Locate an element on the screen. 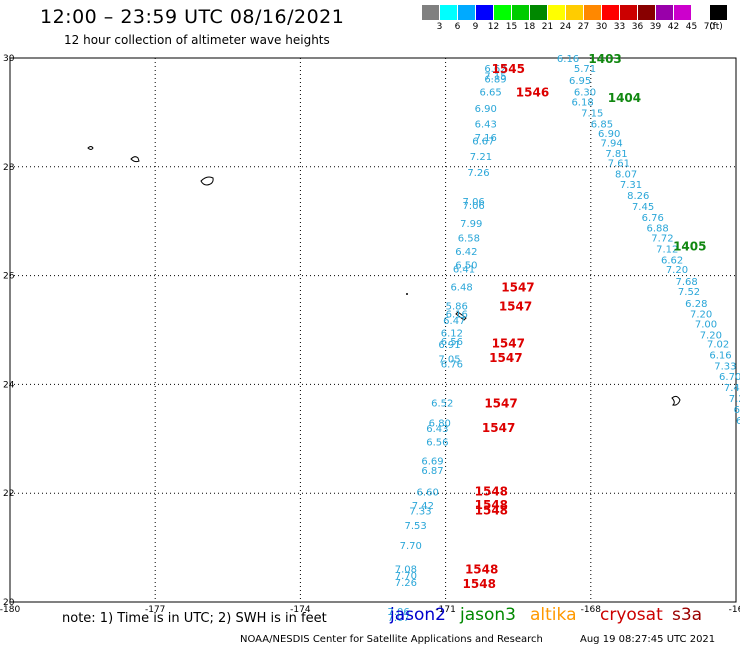 The height and width of the screenshot is (650, 740). wave-height-value: 6.85 is located at coordinates (602, 124).